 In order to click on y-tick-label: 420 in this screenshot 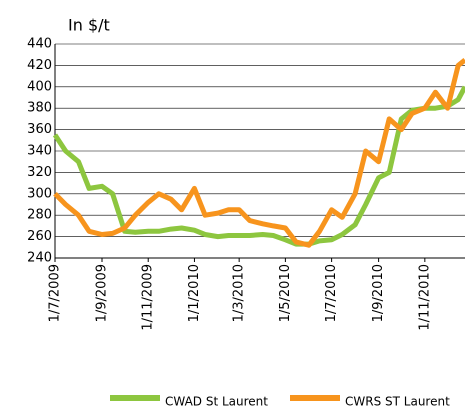, I will do `click(39, 65)`.